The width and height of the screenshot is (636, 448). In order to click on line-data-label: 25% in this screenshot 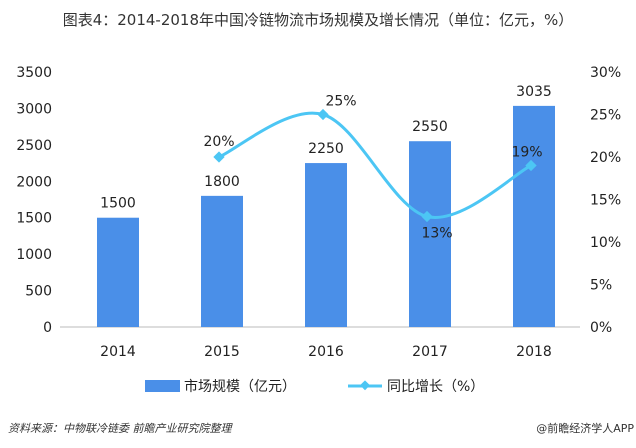, I will do `click(340, 102)`.